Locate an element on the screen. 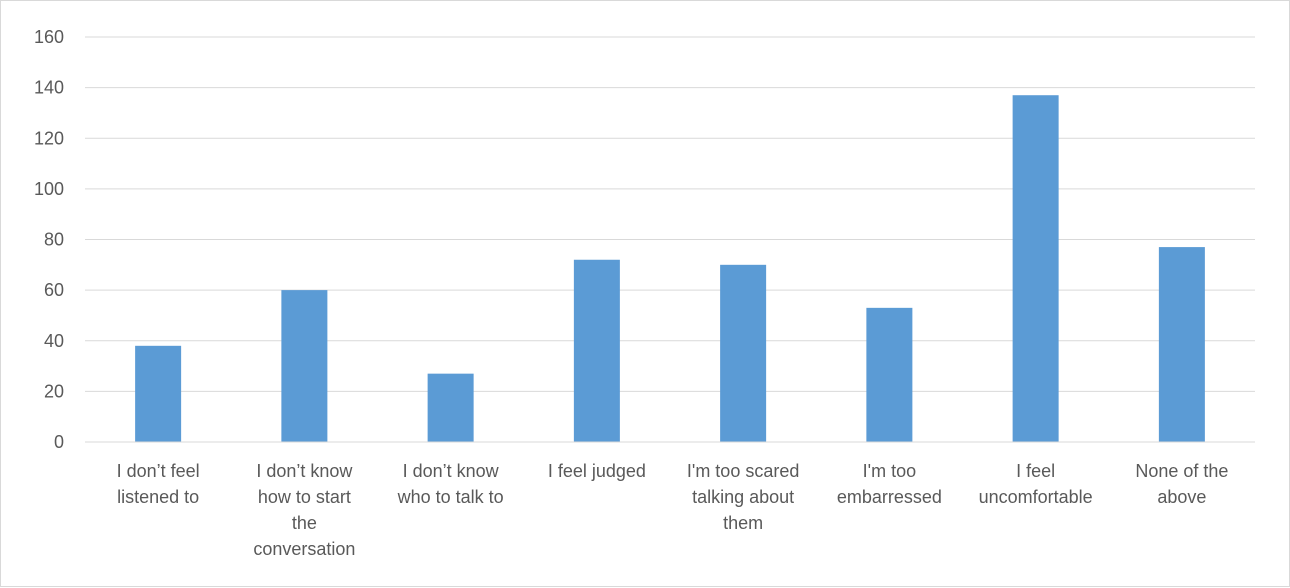 This screenshot has height=588, width=1290. y-axis-ticks: 0 20 40 60 80 100 120 140 160 is located at coordinates (49, 239).